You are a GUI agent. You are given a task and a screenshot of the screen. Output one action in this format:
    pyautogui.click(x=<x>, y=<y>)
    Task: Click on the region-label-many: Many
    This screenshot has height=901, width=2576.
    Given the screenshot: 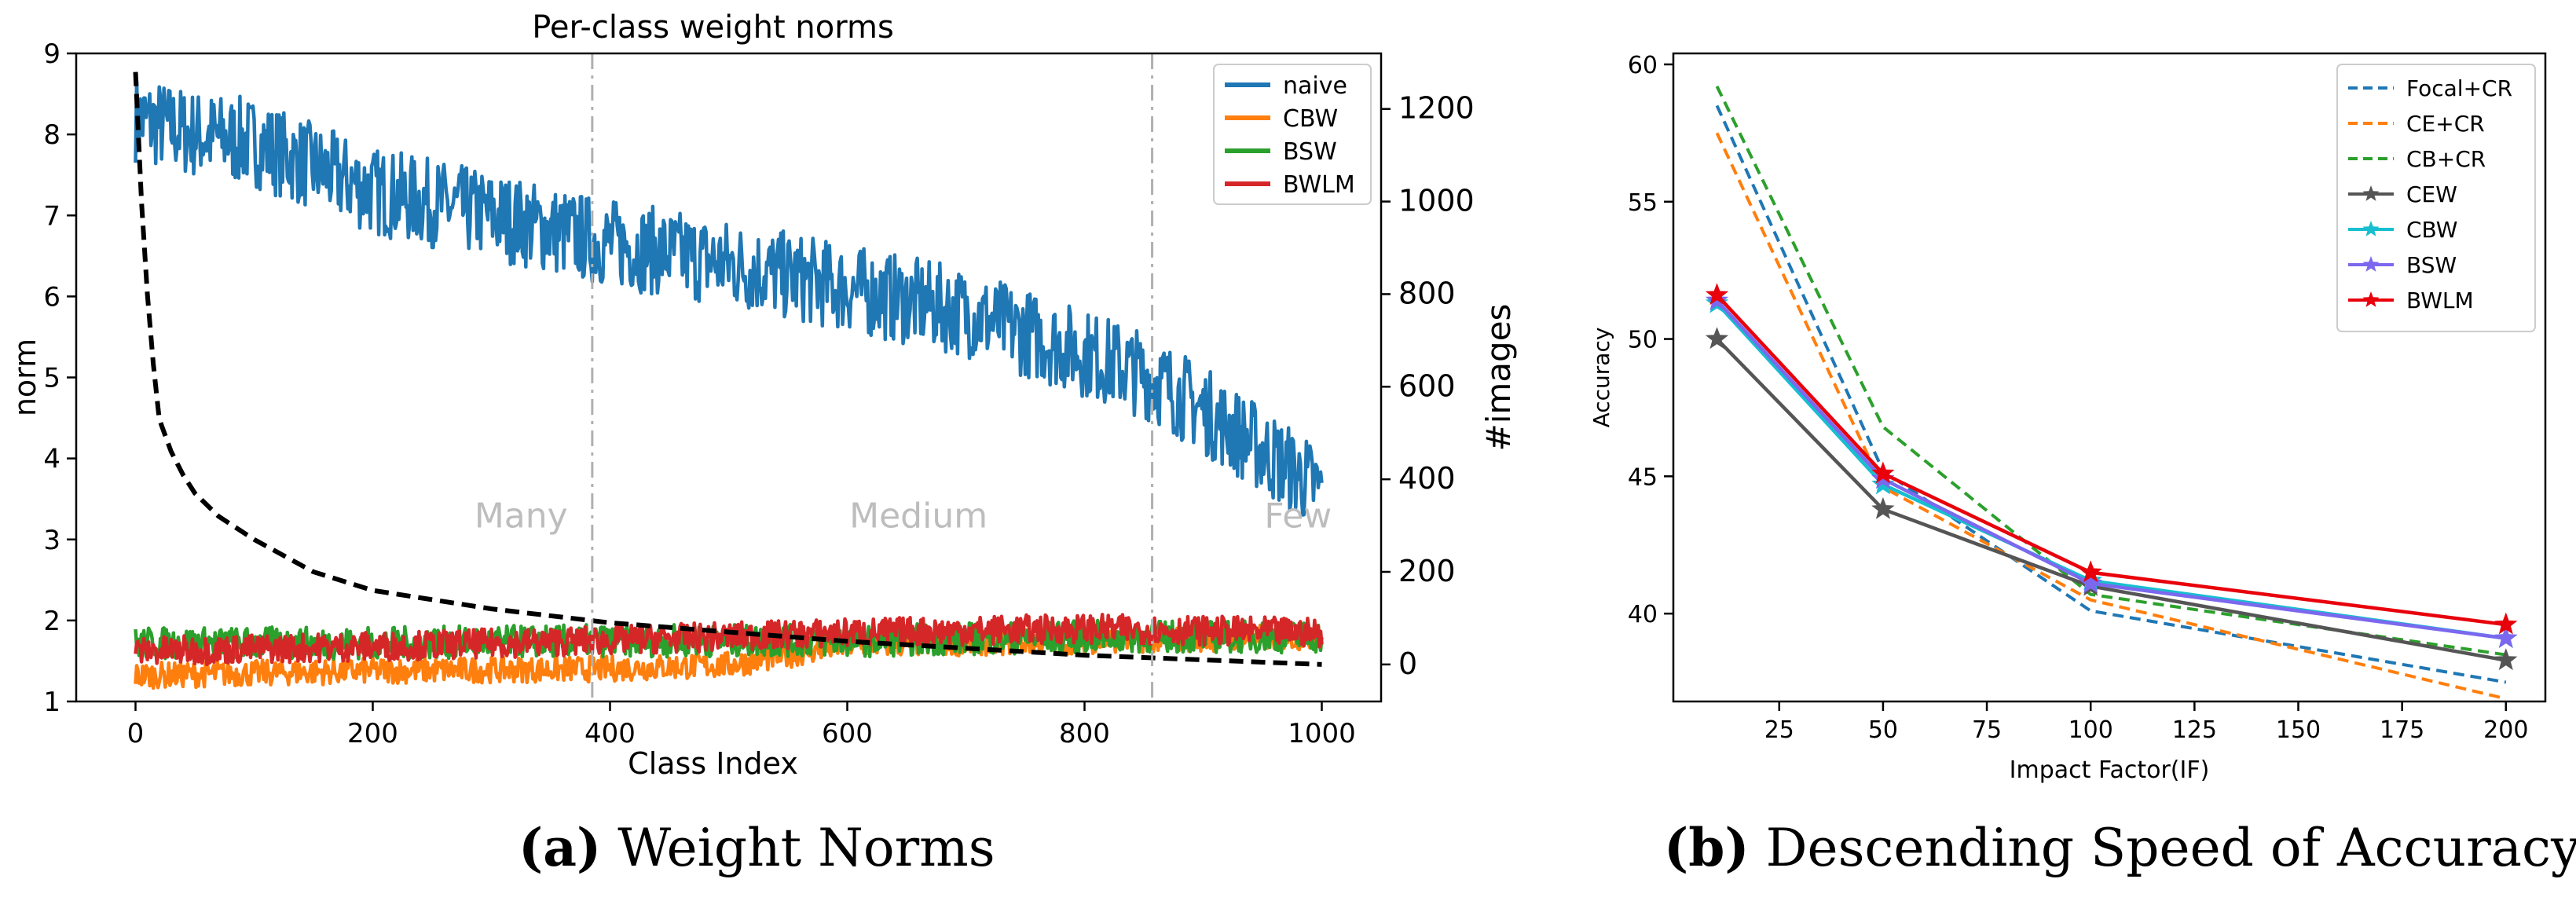 What is the action you would take?
    pyautogui.click(x=521, y=516)
    